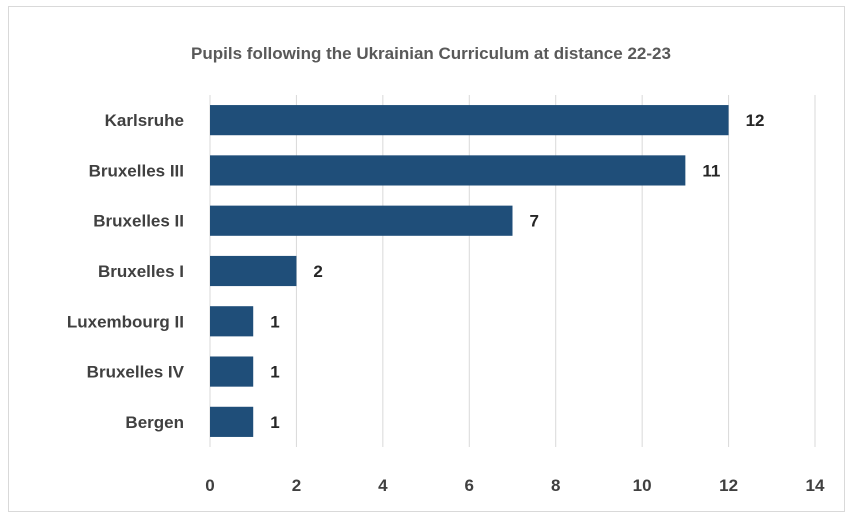 The image size is (853, 516). I want to click on x-tick-label: 10, so click(642, 485).